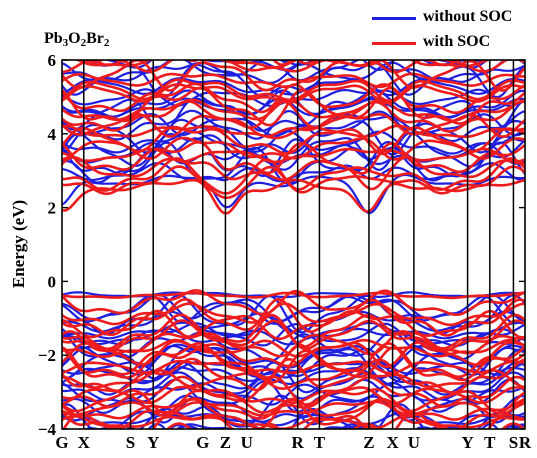  I want to click on y-axis-label: Energy (eV), so click(18, 244).